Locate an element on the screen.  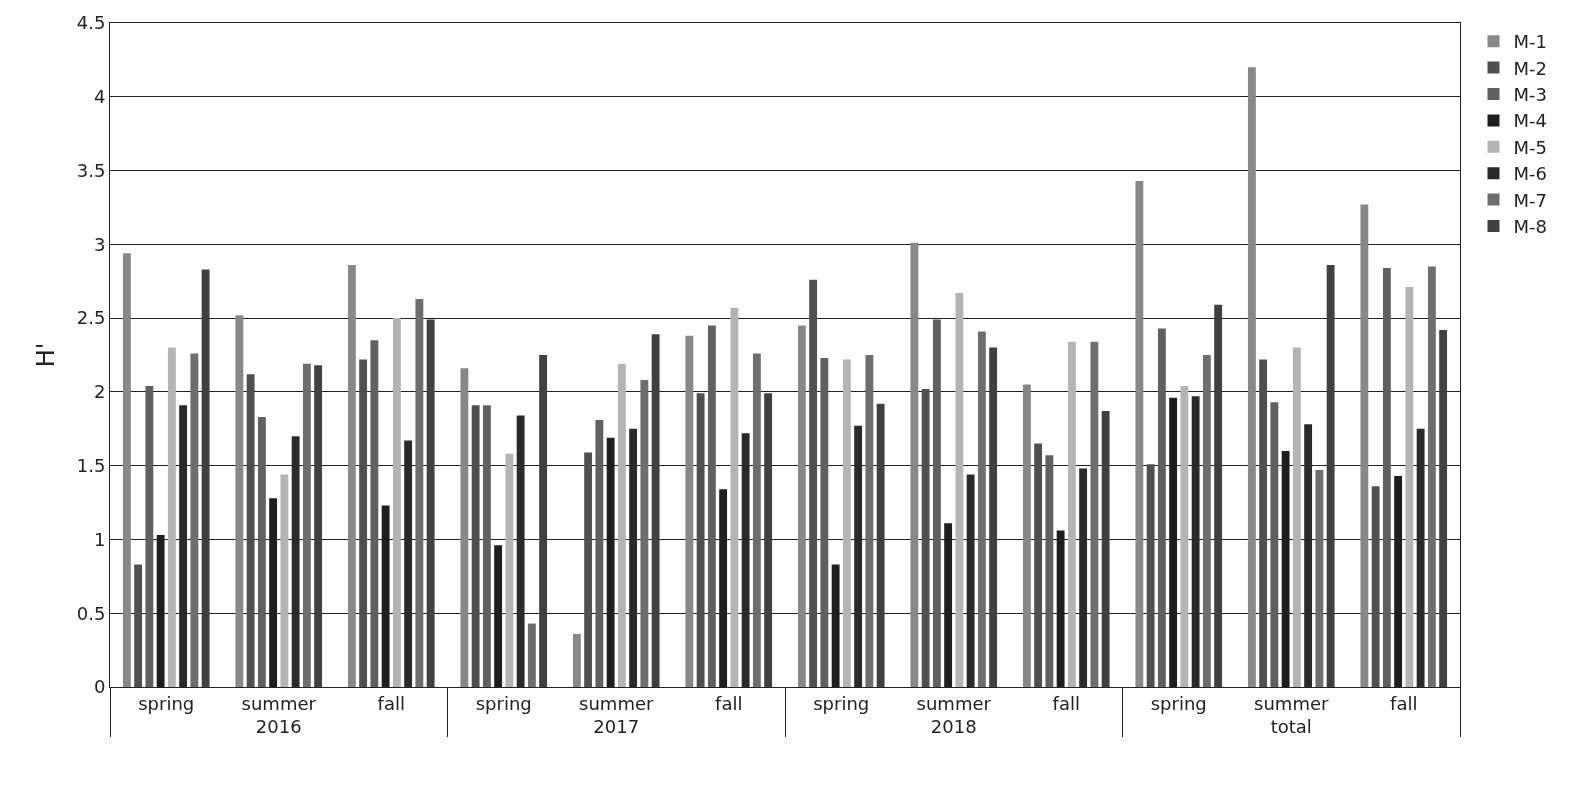
y-tick-label: 2.5 is located at coordinates (91, 318).